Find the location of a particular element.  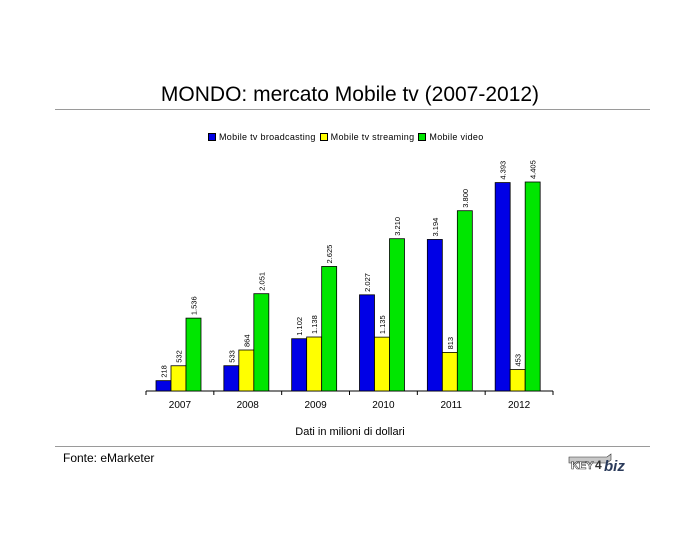

legend-label-broadcasting: Mobile tv broadcasting is located at coordinates (267, 137).